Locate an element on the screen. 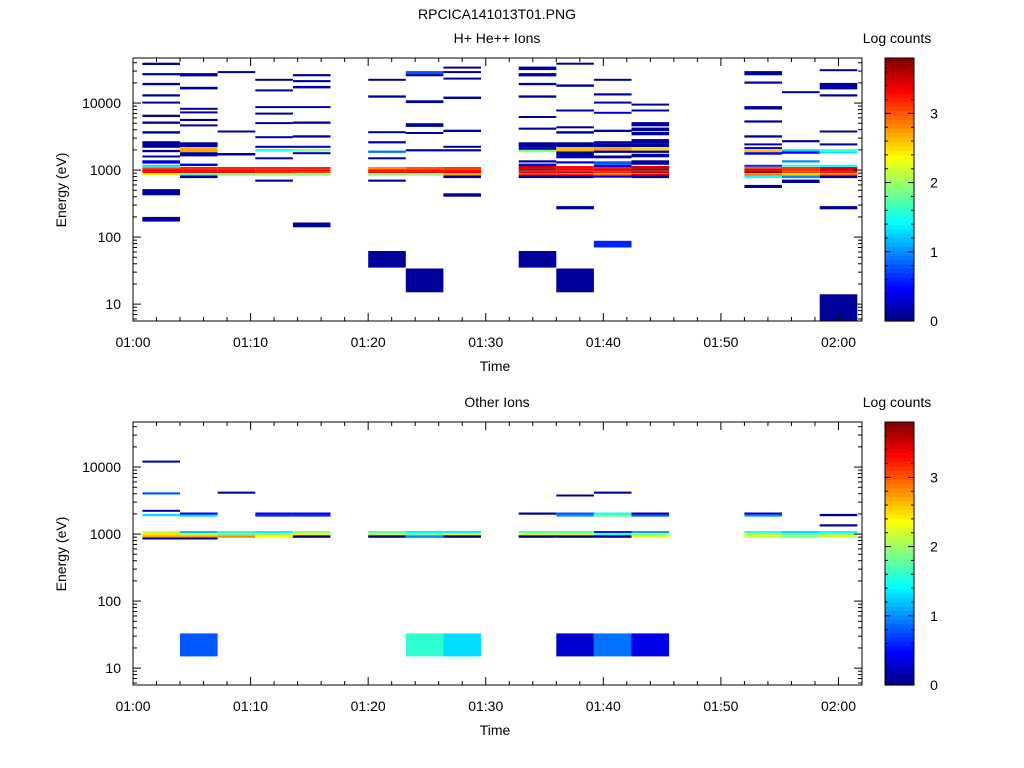 This screenshot has height=768, width=1024. x-tick-label: 01:50 is located at coordinates (720, 342).